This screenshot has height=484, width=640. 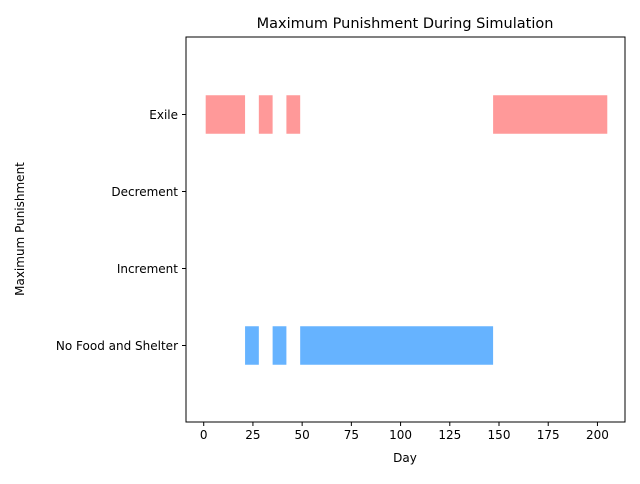 I want to click on x-tick-label: 150, so click(x=499, y=435).